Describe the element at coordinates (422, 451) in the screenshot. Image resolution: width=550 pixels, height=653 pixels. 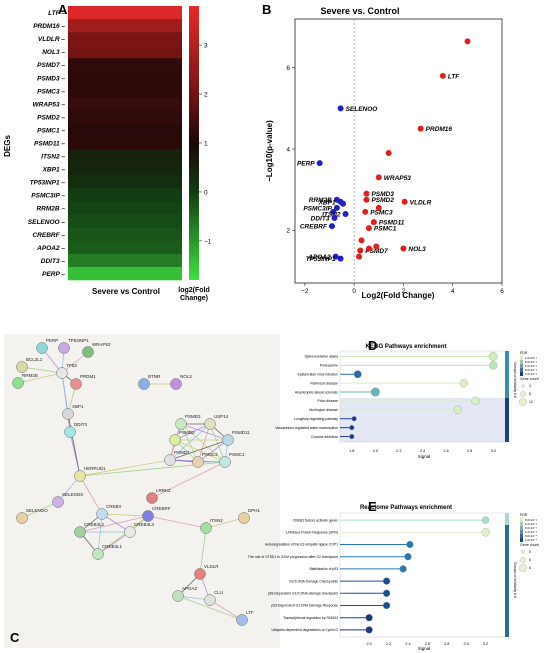
I see `kegg-ticks: 1.8 2.0 2.2 2.4 2.6 2.8 3.0` at that location.